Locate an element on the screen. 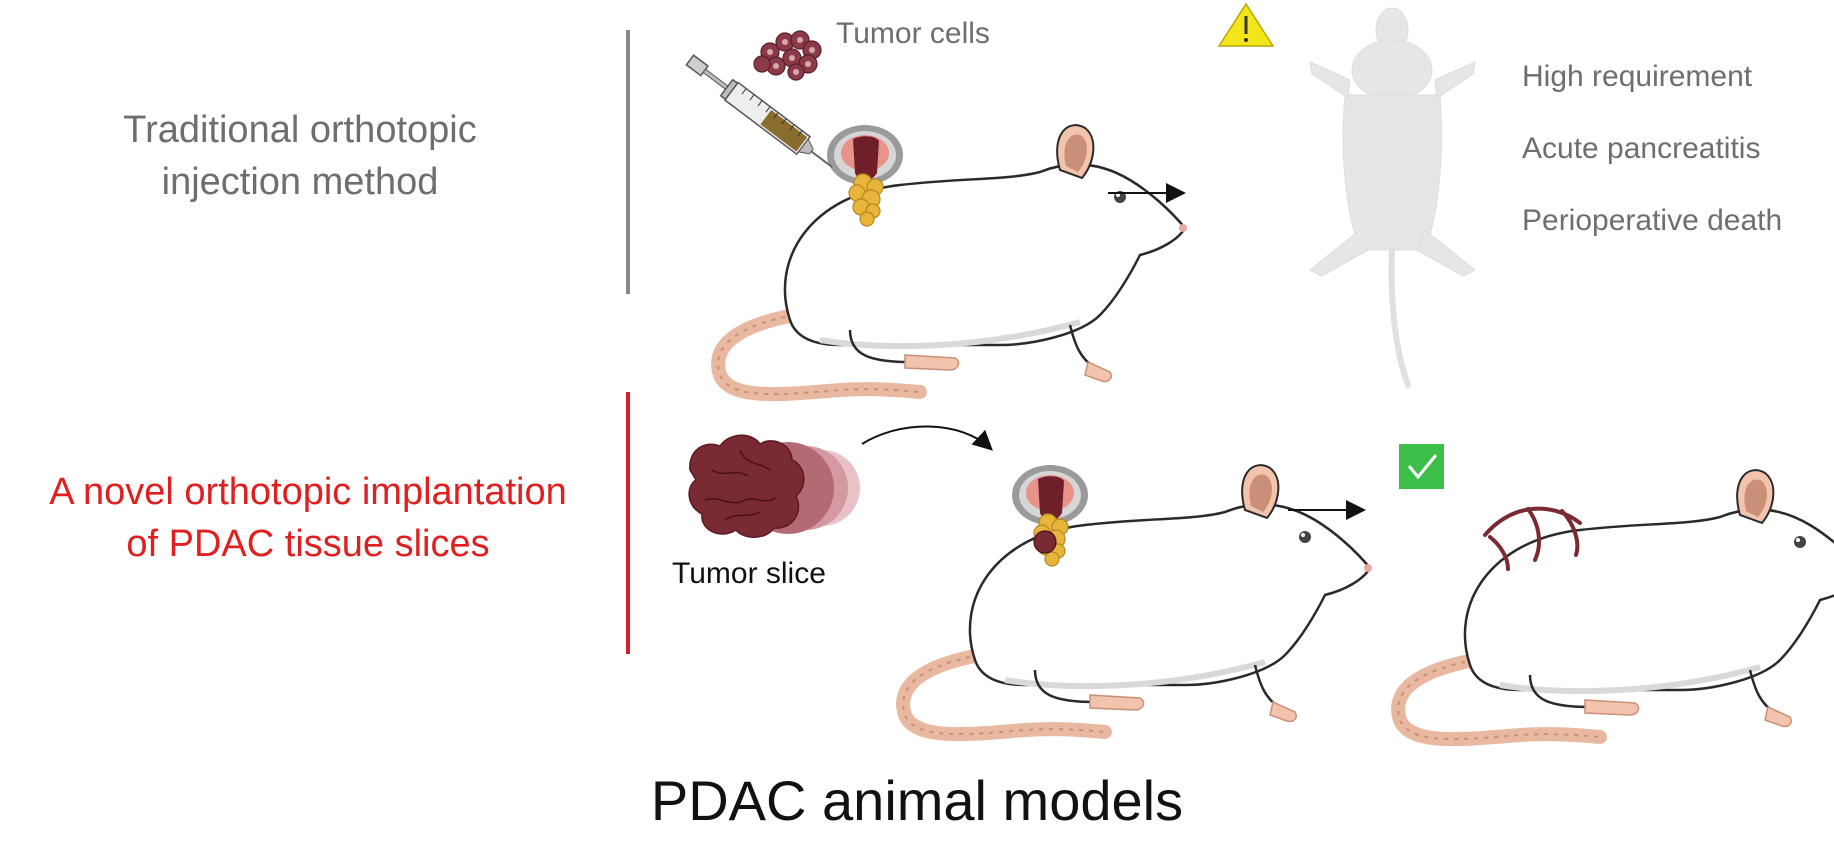 Image resolution: width=1834 pixels, height=845 pixels. outcome-item: High requirement is located at coordinates (1637, 76).